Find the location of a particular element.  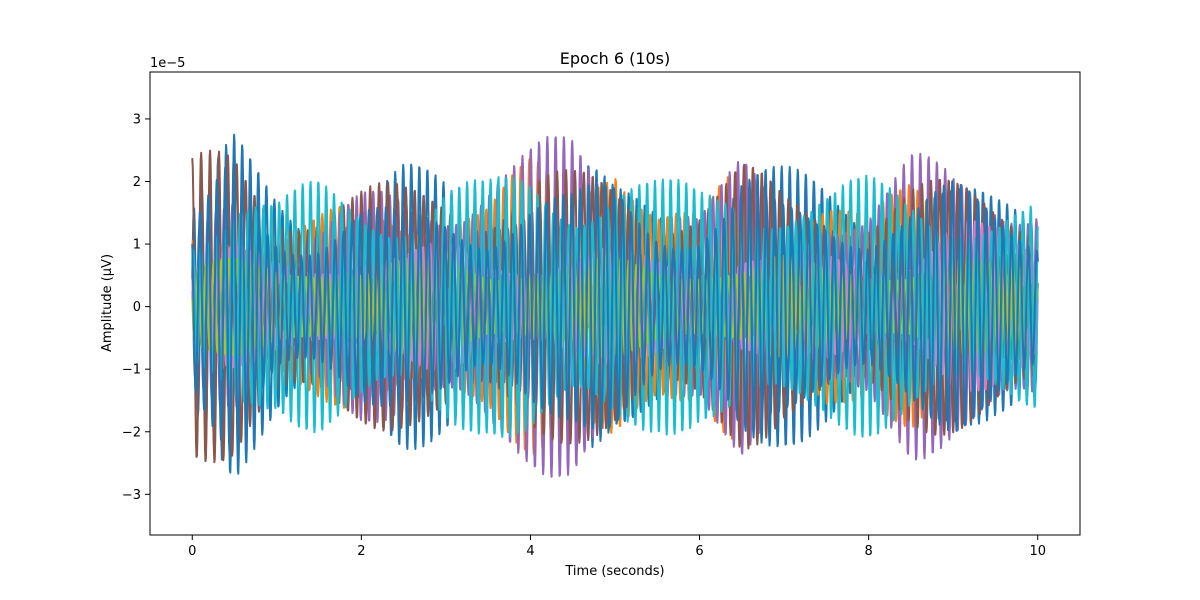

y-axis-ticks: −3 −2 −1 0 1 2 3 is located at coordinates (136, 307).